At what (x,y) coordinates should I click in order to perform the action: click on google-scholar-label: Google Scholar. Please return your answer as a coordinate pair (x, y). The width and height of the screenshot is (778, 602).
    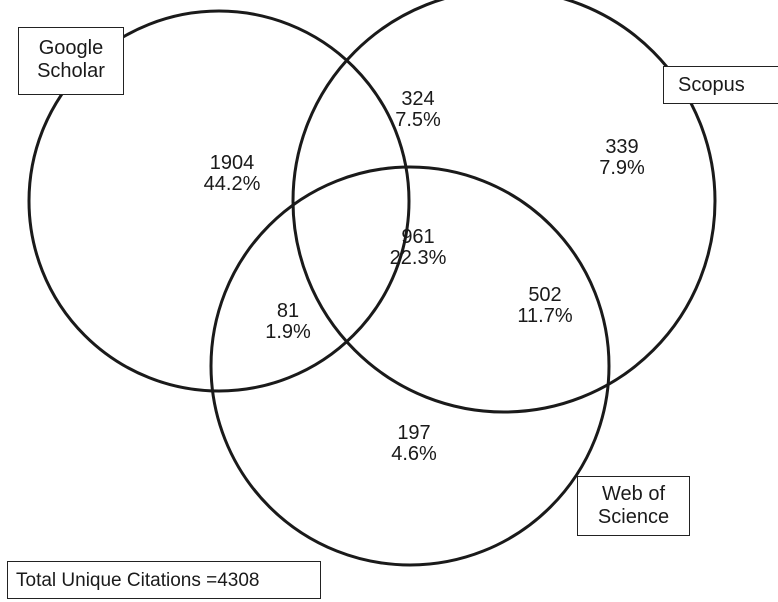
    Looking at the image, I should click on (71, 61).